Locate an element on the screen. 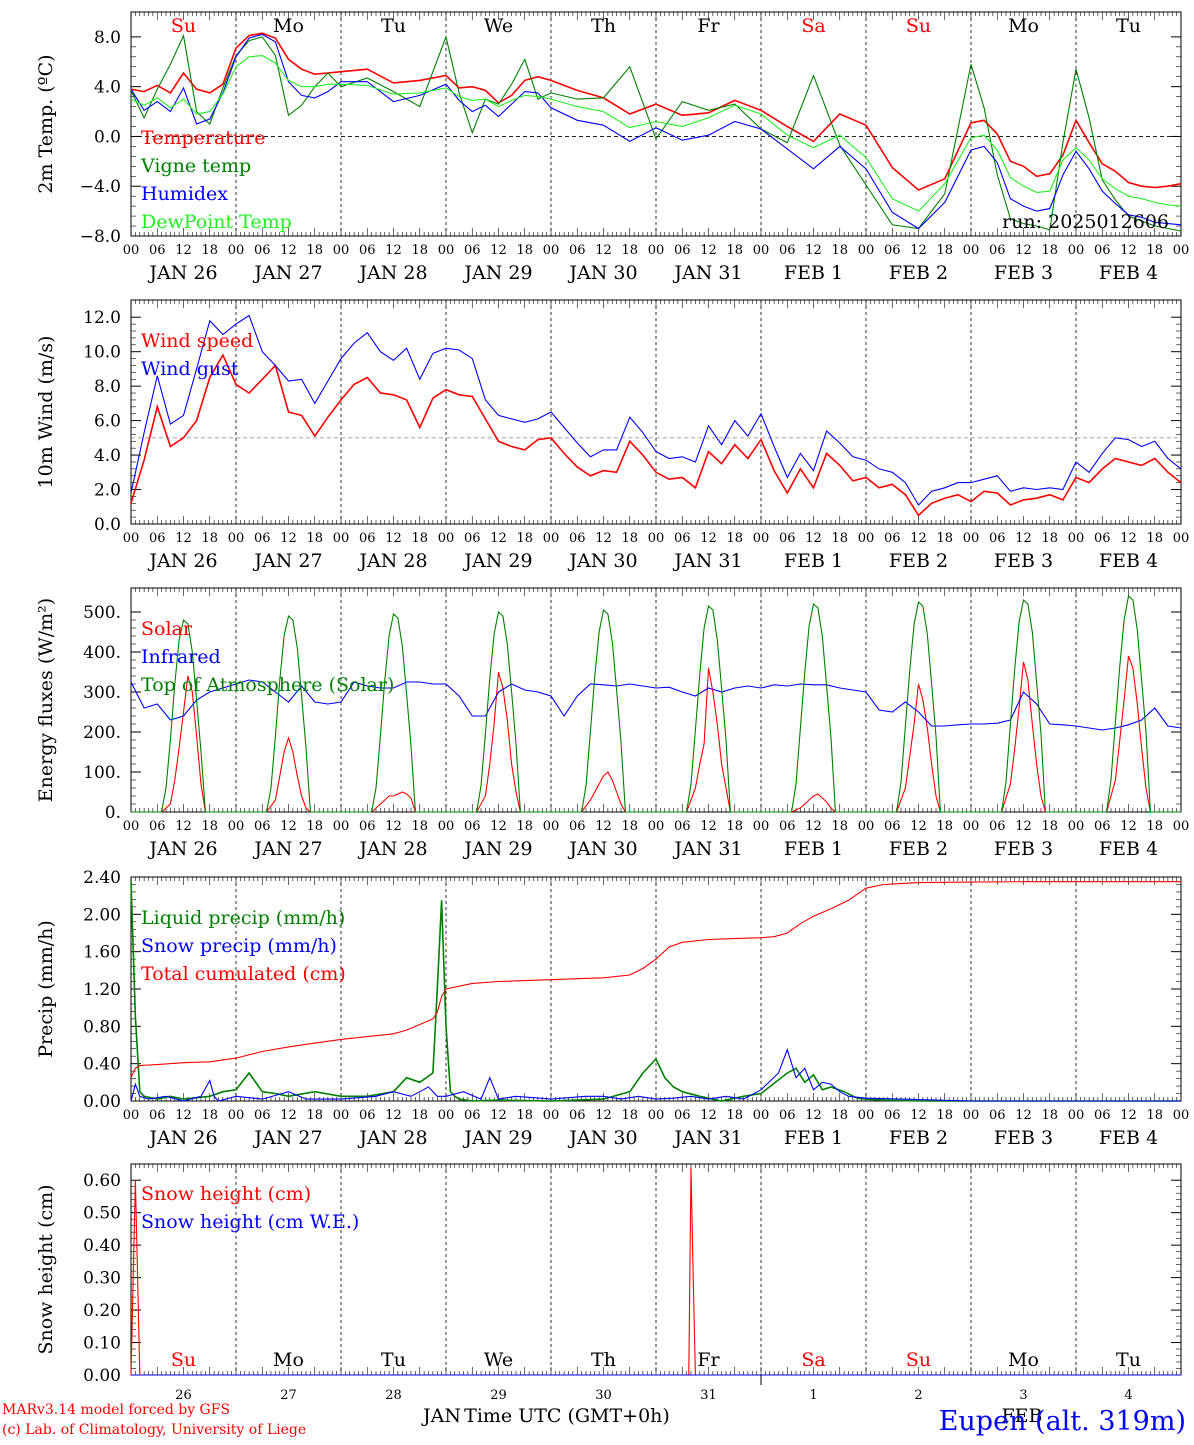 Image resolution: width=1194 pixels, height=1445 pixels. y-tick-label: 0.0 is located at coordinates (107, 525).